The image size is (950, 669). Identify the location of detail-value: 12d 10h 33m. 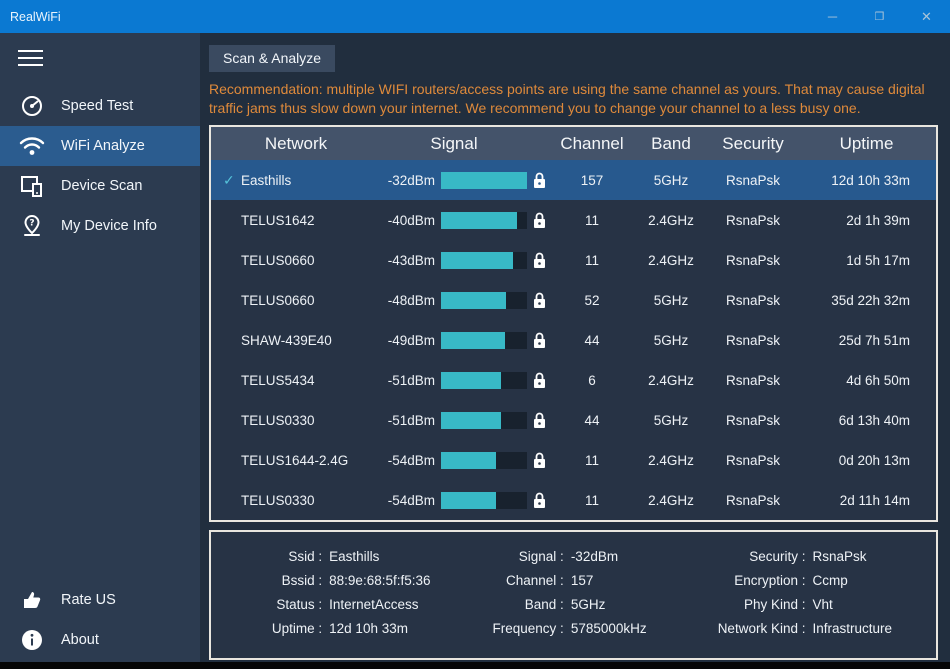
(368, 629).